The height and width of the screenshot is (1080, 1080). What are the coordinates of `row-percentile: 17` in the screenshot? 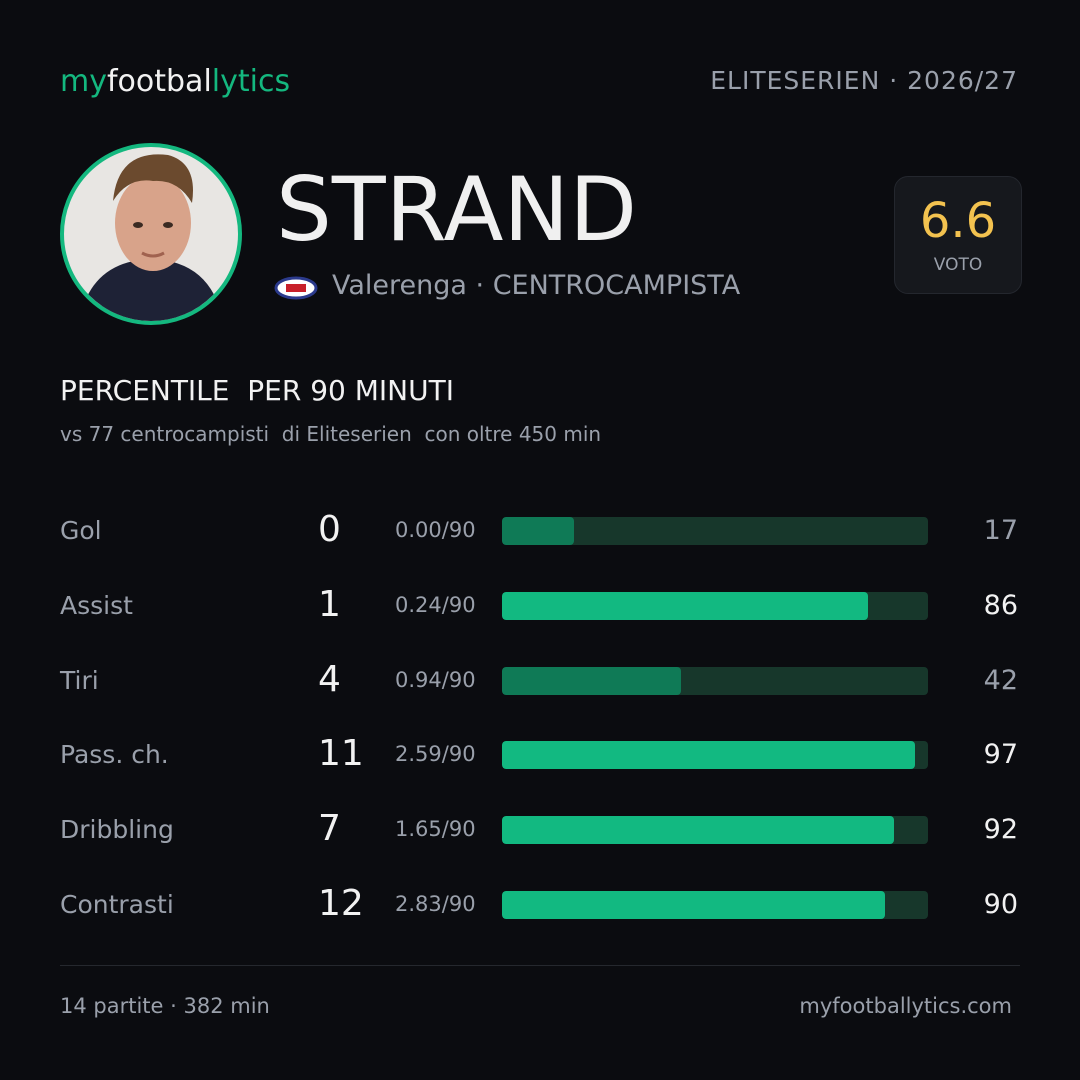 It's located at (1000, 530).